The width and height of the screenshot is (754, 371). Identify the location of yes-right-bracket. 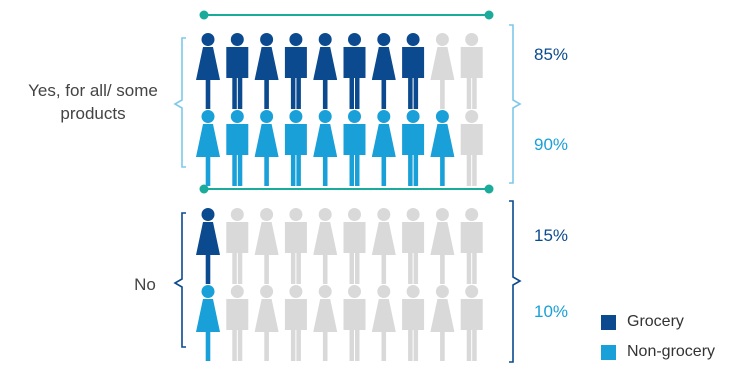
(515, 104).